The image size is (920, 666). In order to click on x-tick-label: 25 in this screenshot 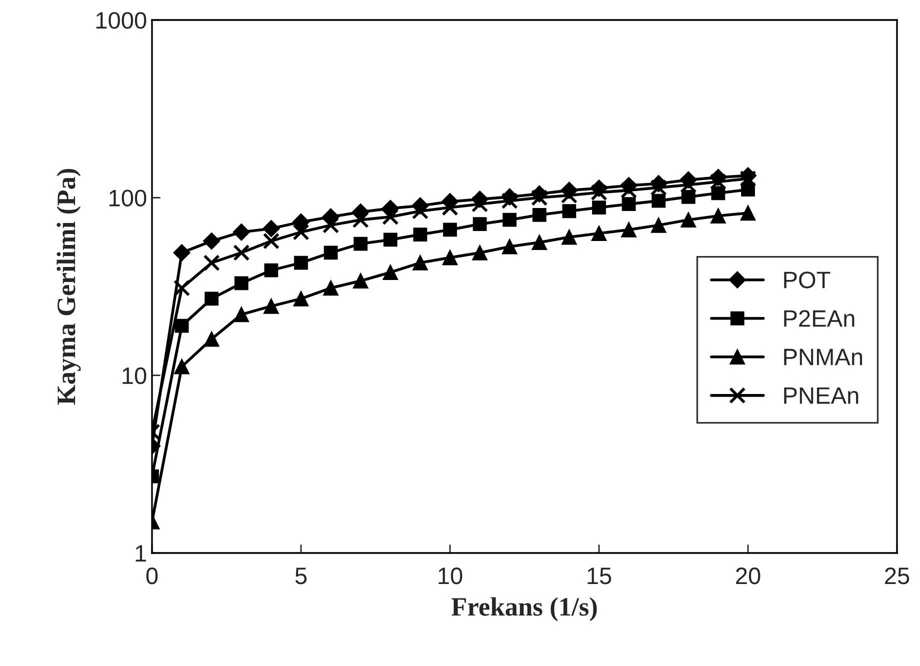, I will do `click(897, 576)`.